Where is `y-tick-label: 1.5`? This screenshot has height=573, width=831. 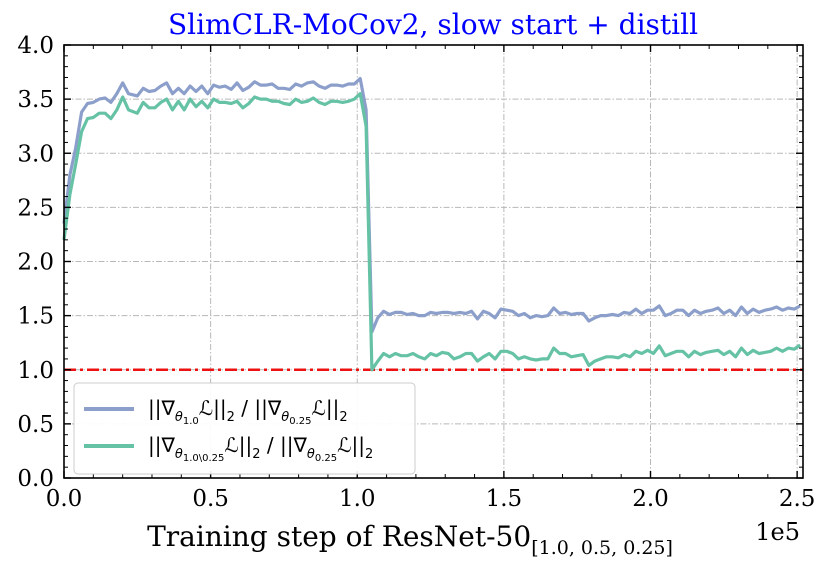
y-tick-label: 1.5 is located at coordinates (35, 317).